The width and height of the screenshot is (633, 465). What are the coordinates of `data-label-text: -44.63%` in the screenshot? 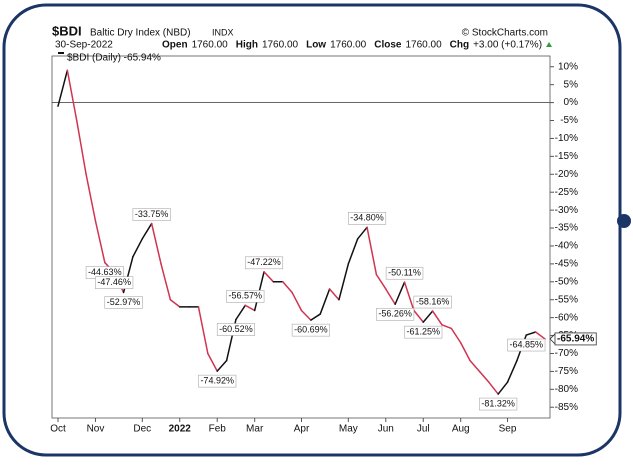 It's located at (105, 272).